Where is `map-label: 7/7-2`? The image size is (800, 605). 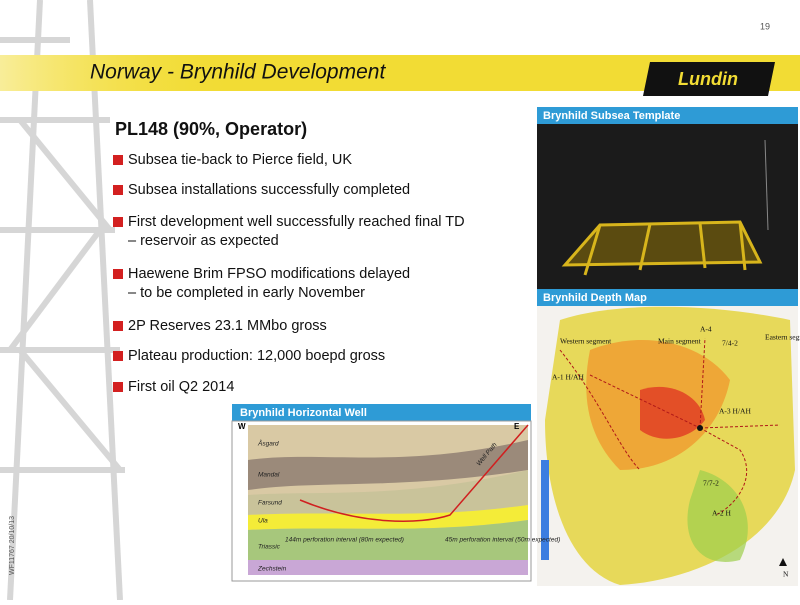
map-label: 7/7-2 is located at coordinates (711, 483).